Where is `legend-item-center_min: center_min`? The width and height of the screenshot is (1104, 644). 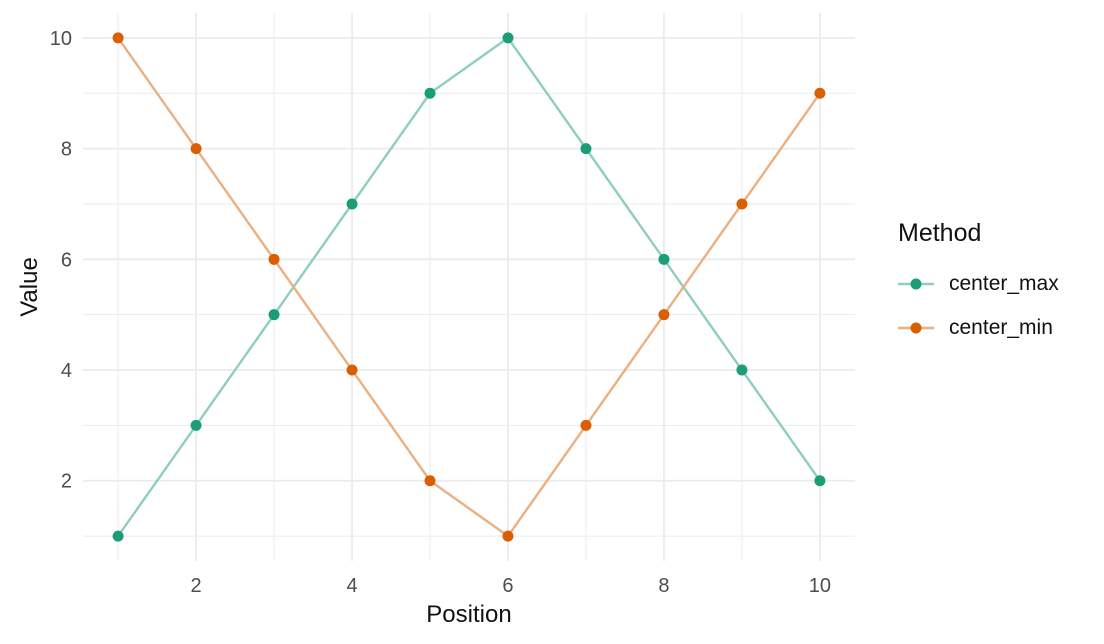
legend-item-center_min: center_min is located at coordinates (978, 328).